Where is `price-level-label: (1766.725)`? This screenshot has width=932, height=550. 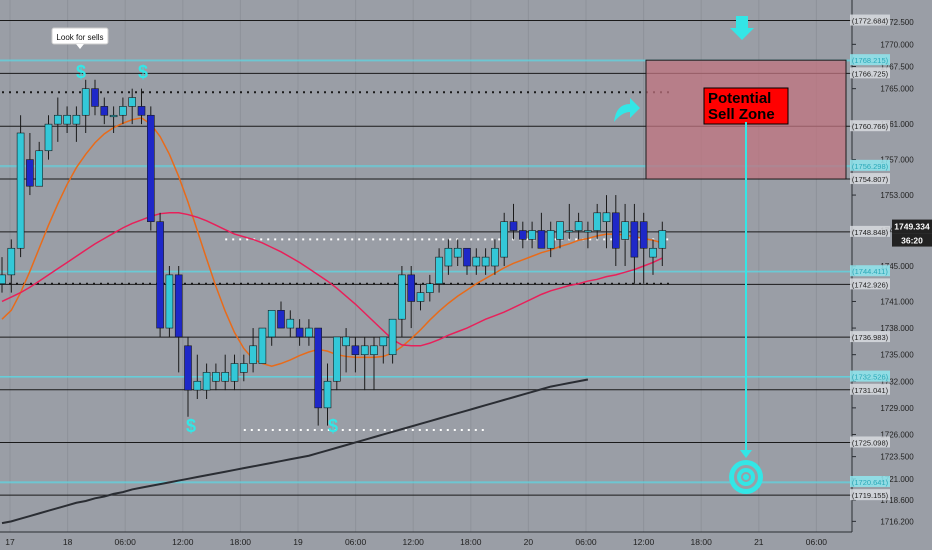
price-level-label: (1766.725) is located at coordinates (870, 73).